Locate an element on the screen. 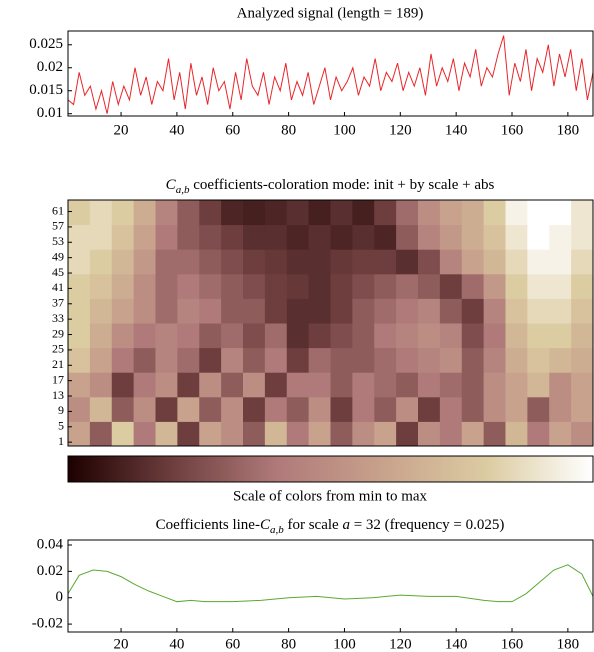  x-tick-label: 40 is located at coordinates (176, 644).